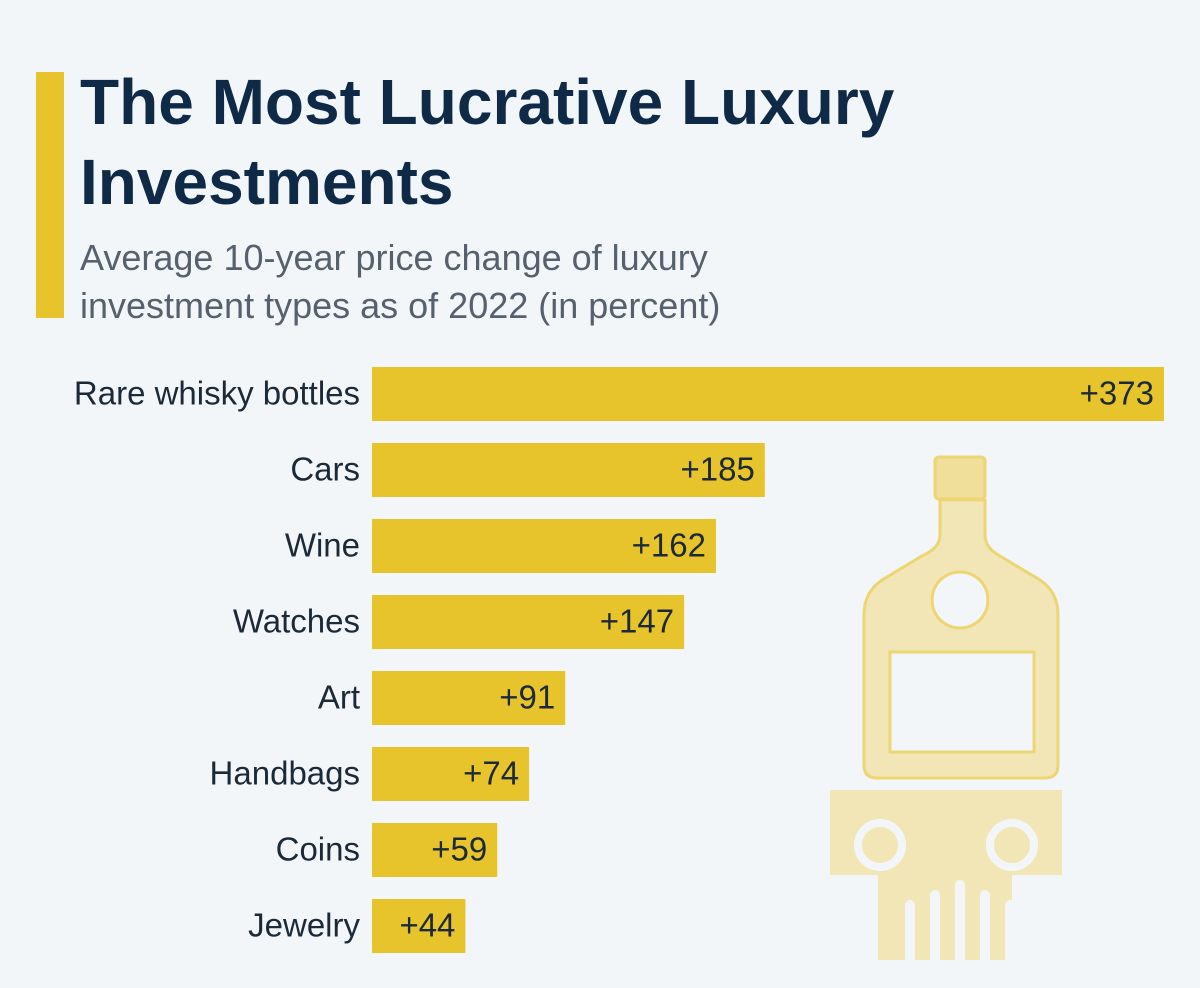 The width and height of the screenshot is (1200, 988). What do you see at coordinates (304, 925) in the screenshot?
I see `category-label: Jewelry` at bounding box center [304, 925].